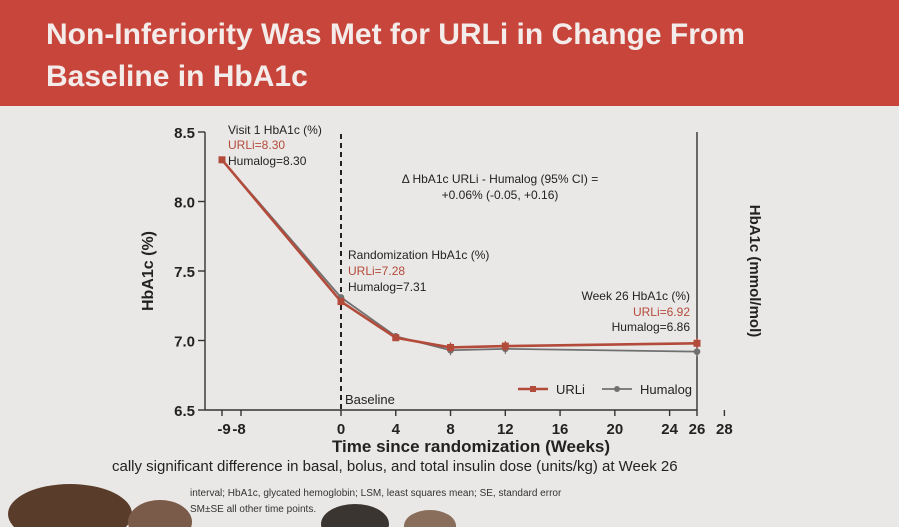  What do you see at coordinates (636, 296) in the screenshot?
I see `annotation-wk26-title: Week 26 HbA1c (%)` at bounding box center [636, 296].